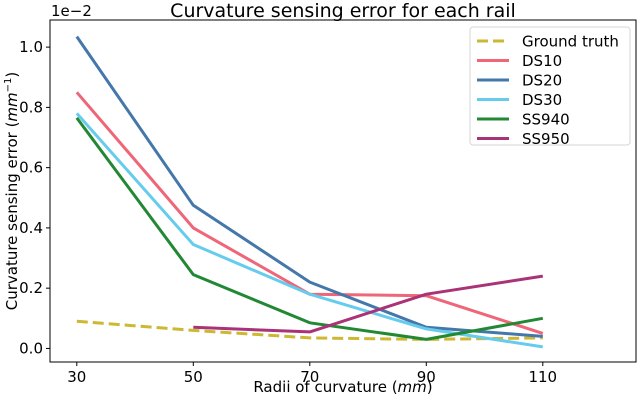 The height and width of the screenshot is (404, 640). Describe the element at coordinates (542, 377) in the screenshot. I see `x-tick-label: 110` at that location.